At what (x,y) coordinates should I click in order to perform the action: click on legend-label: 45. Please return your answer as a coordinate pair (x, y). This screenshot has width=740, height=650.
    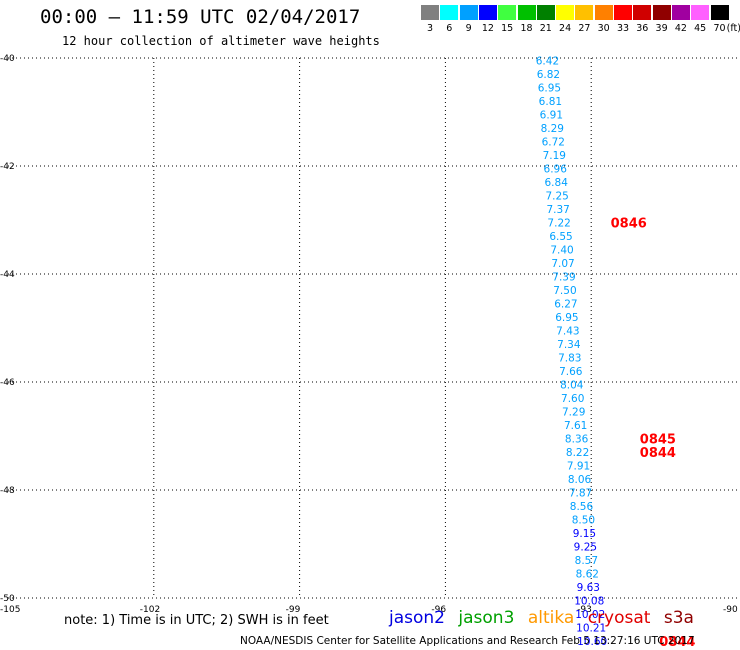
    Looking at the image, I should click on (700, 28).